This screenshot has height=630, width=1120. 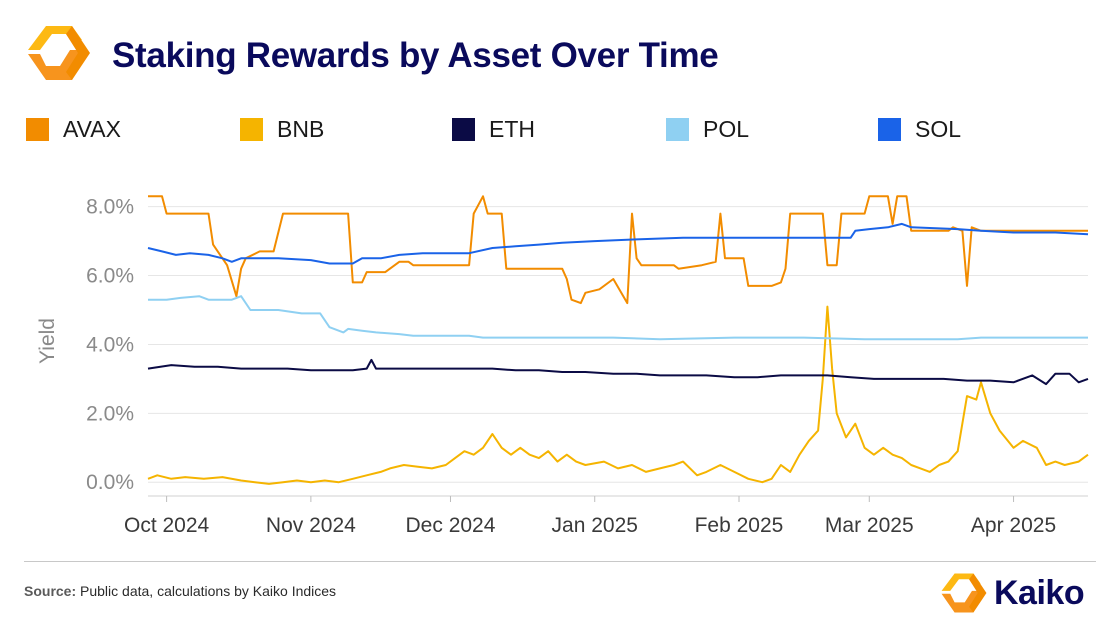 I want to click on legend-label: BNB, so click(x=301, y=129).